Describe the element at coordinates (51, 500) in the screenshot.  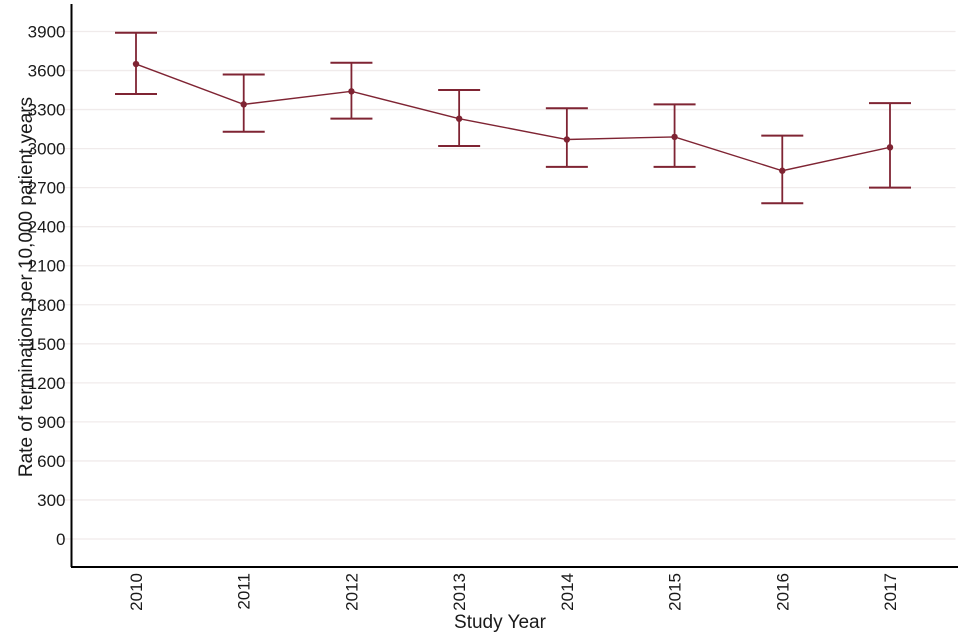
I see `y-tick-label: 300` at that location.